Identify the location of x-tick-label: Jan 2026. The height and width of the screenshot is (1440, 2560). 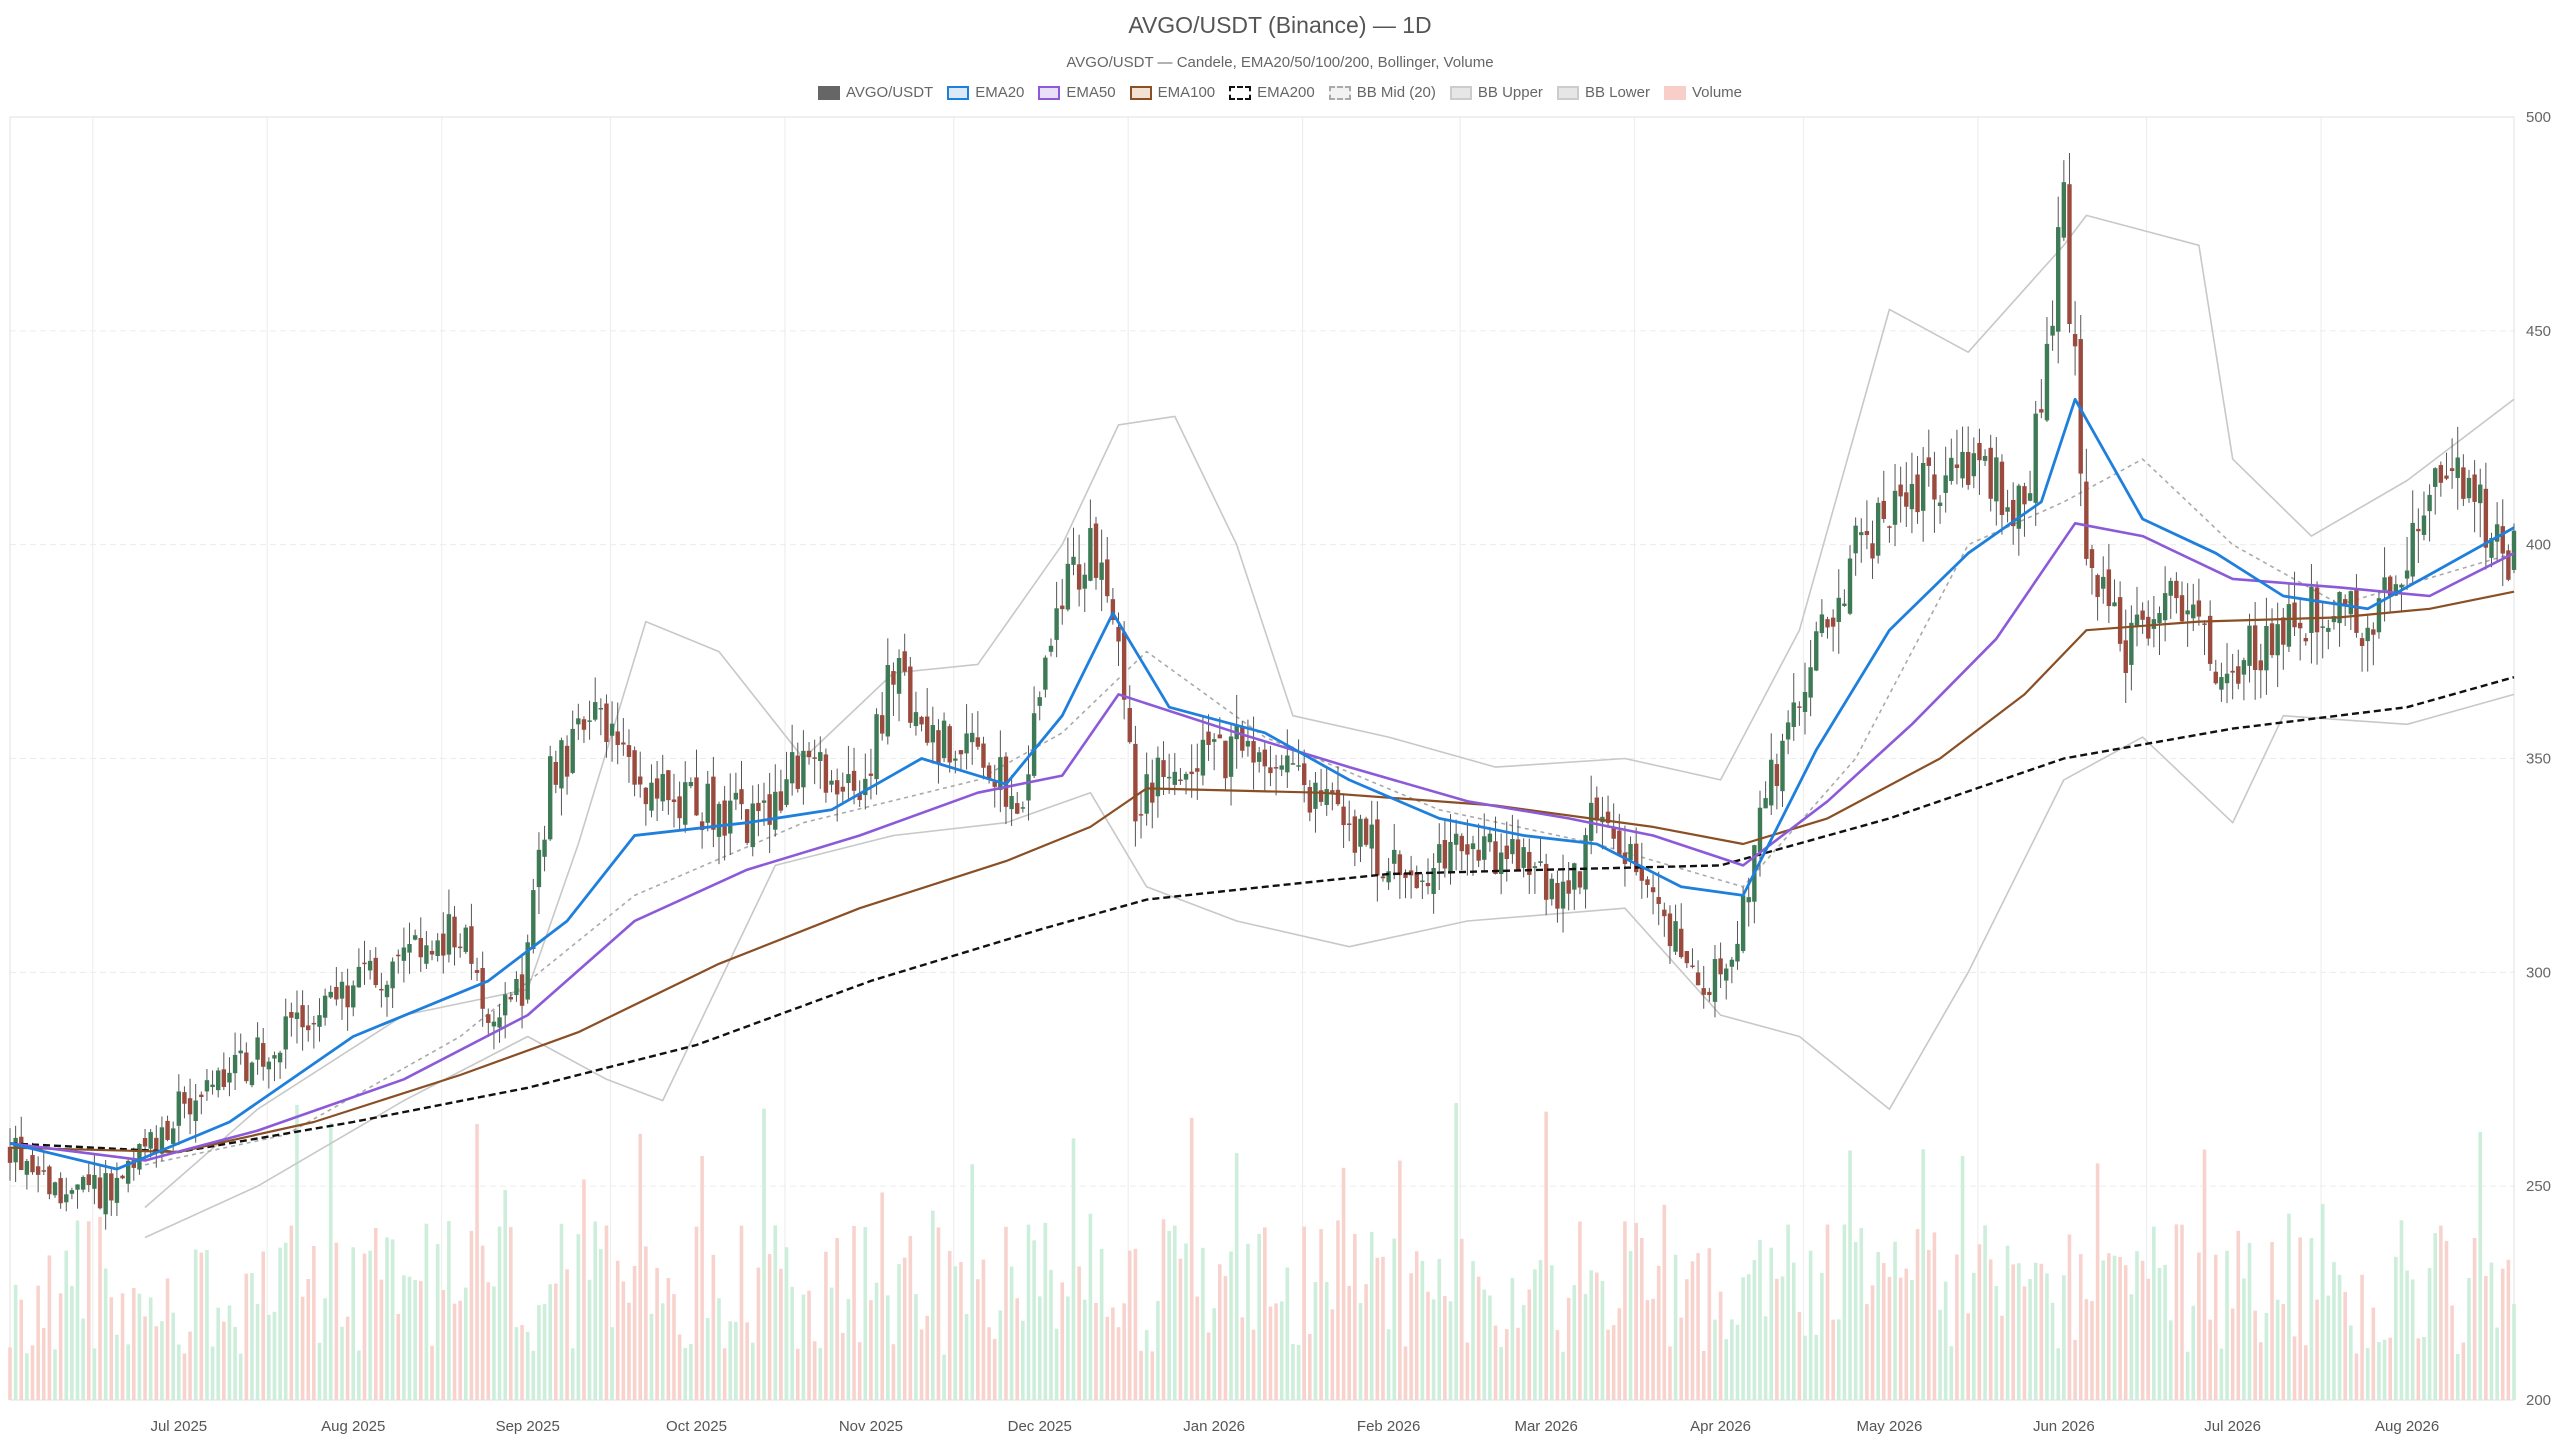
(1214, 1426).